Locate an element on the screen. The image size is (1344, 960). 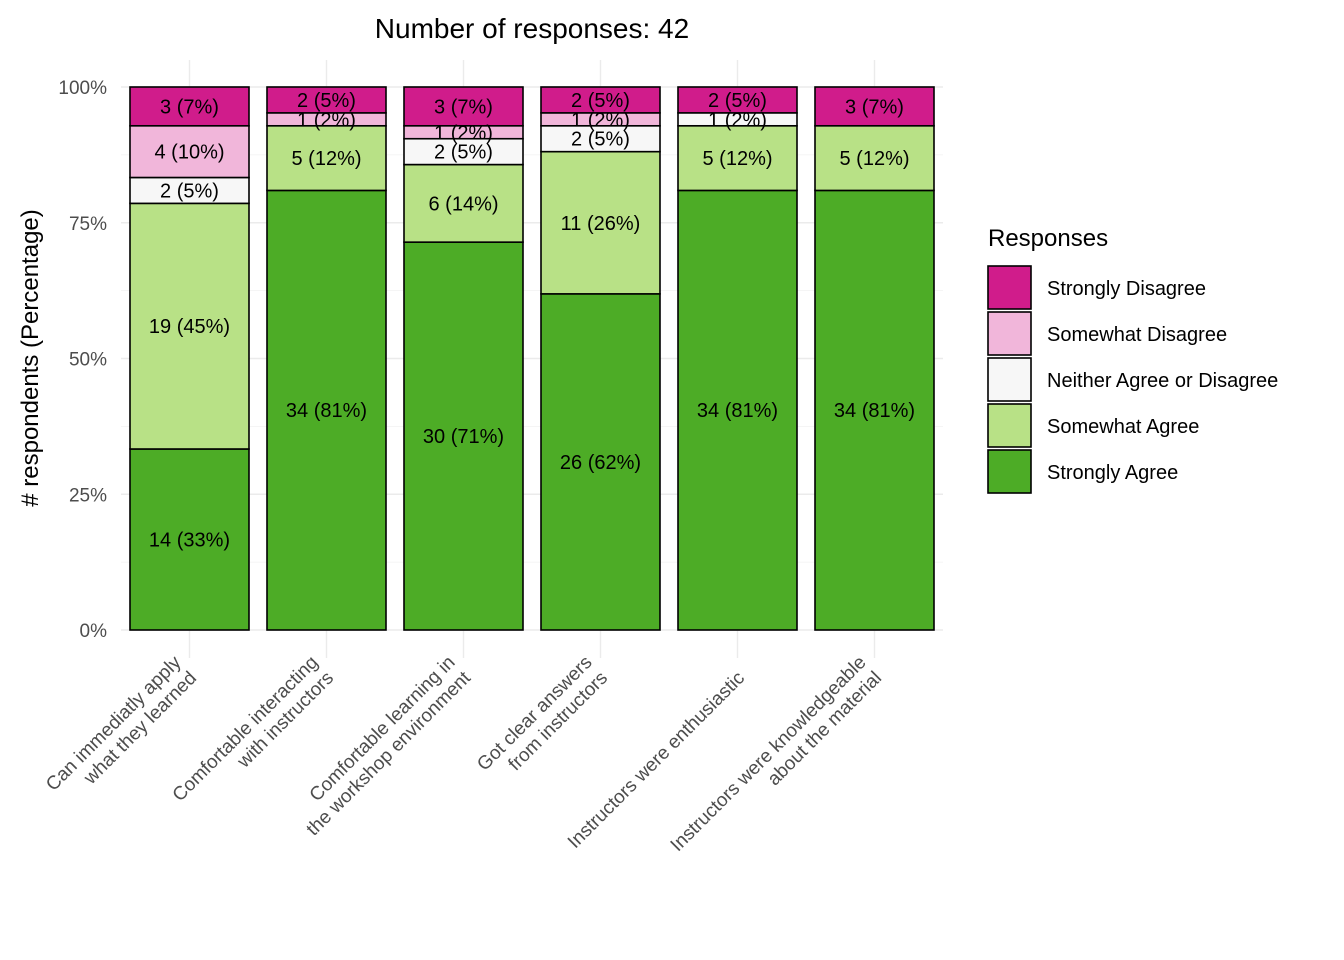
legend-title: Responses is located at coordinates (1048, 238).